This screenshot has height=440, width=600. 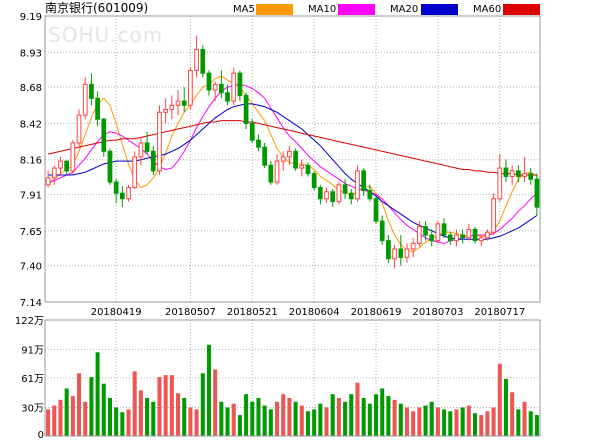 I want to click on volume-axis: 122万 91万 61万 30万 0, so click(x=29, y=378).